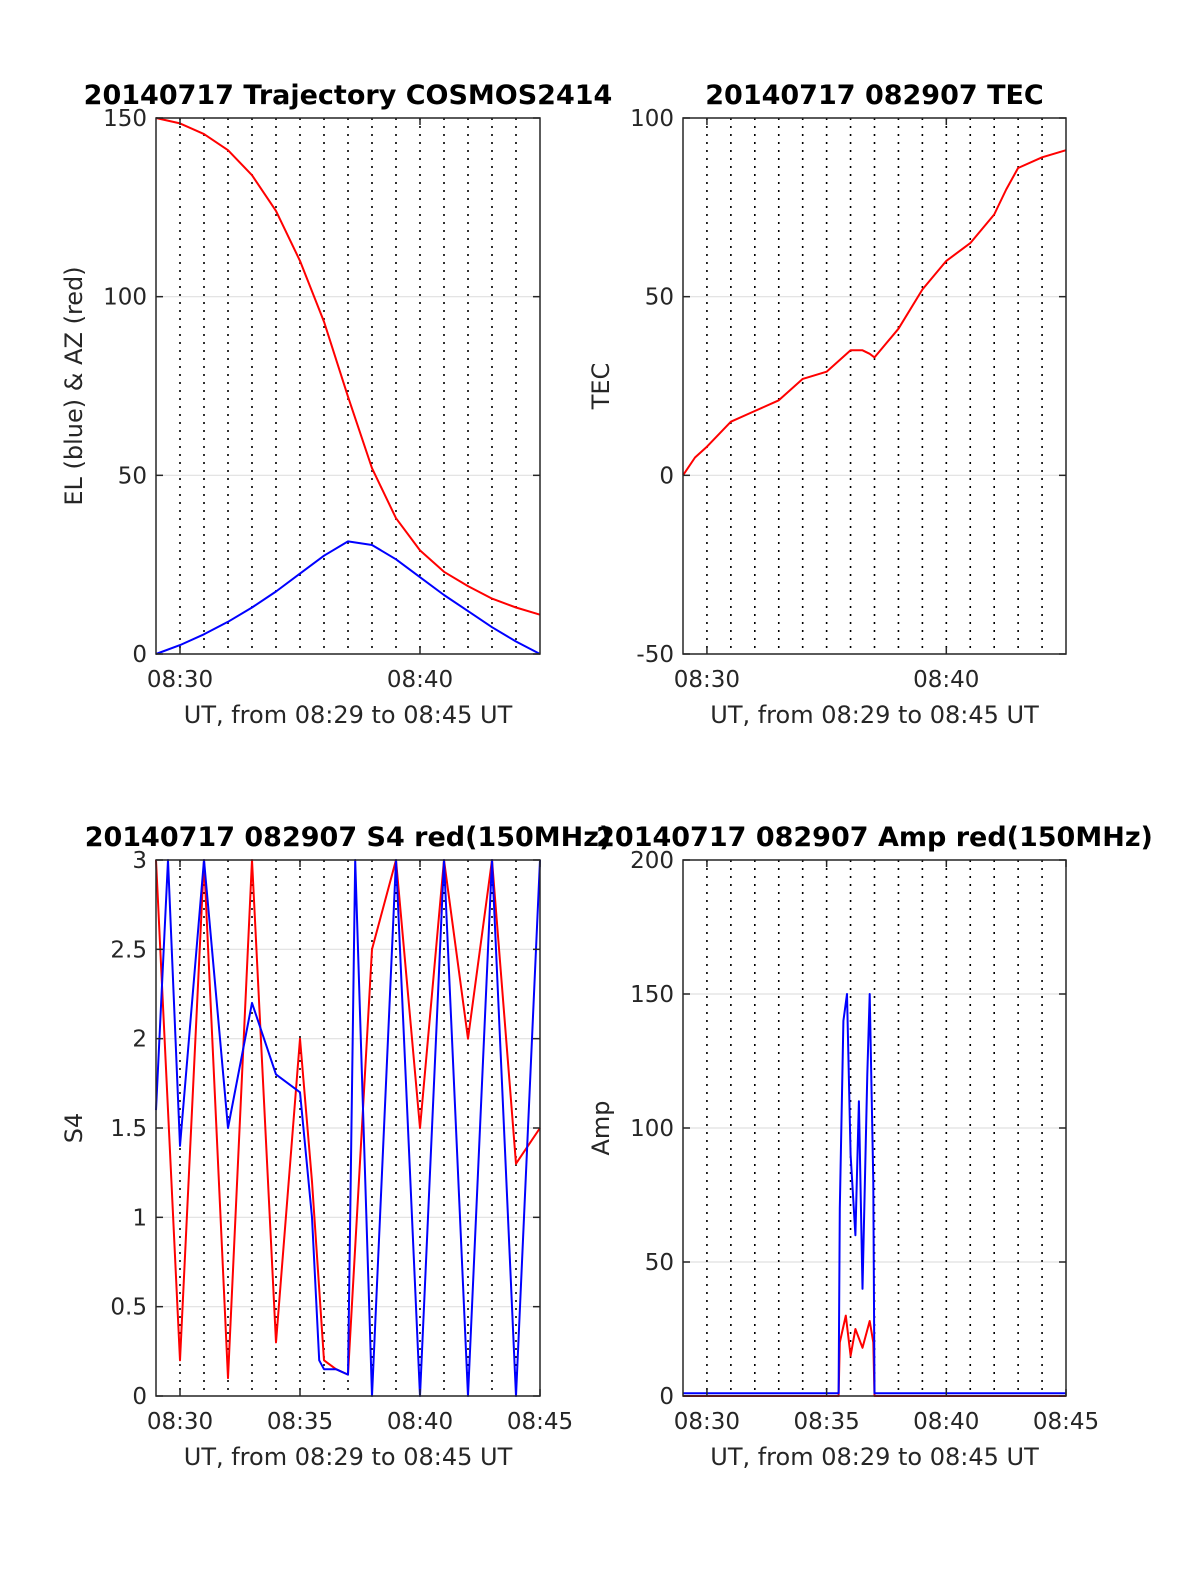 This screenshot has width=1200, height=1575. Describe the element at coordinates (74, 1128) in the screenshot. I see `y-axis-label: S4` at that location.